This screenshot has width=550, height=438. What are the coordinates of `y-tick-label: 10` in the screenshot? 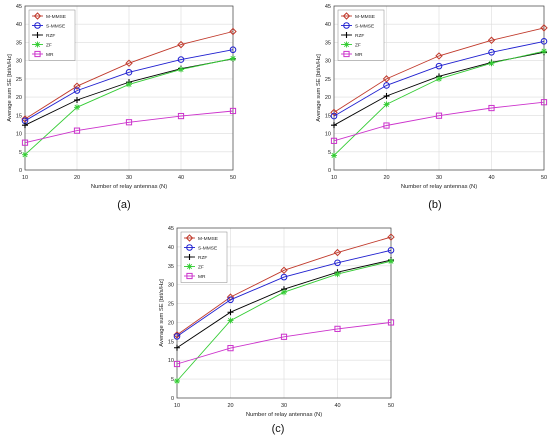 It's located at (171, 361).